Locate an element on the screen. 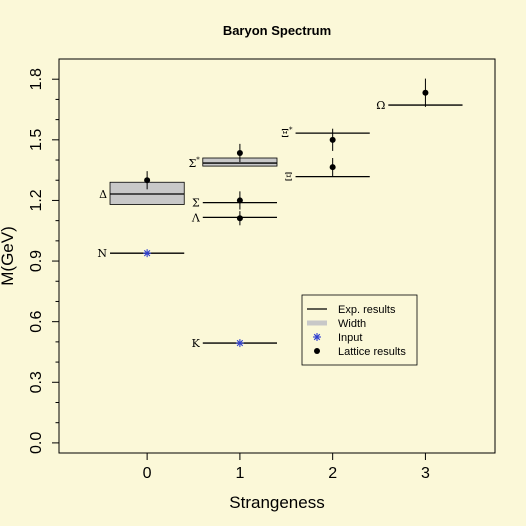 The height and width of the screenshot is (526, 526). x-axis: 0 1 2 3 is located at coordinates (286, 467).